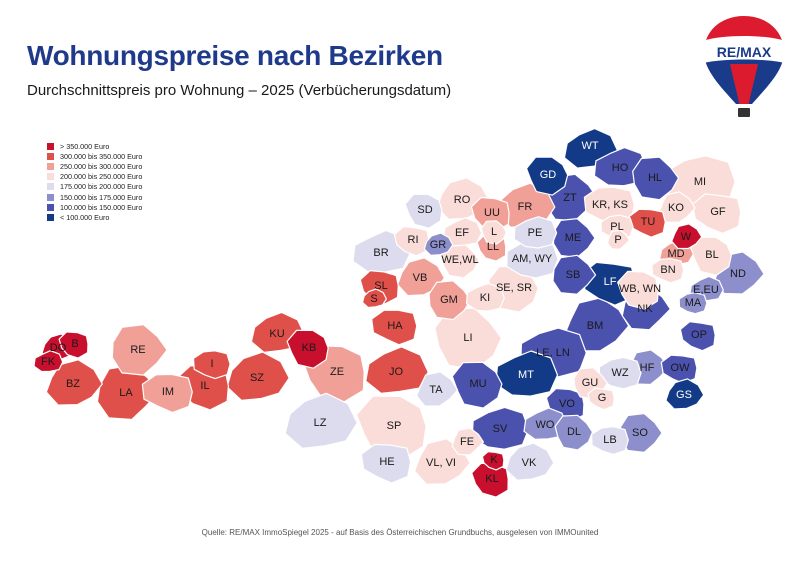  What do you see at coordinates (380, 253) in the screenshot?
I see `district-label: BR` at bounding box center [380, 253].